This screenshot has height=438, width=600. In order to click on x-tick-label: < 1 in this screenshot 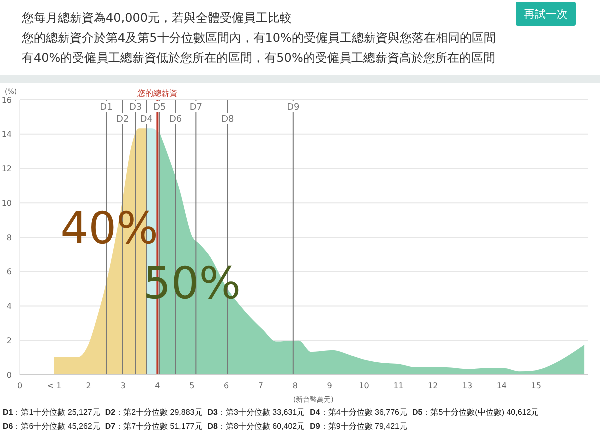, I will do `click(54, 386)`.